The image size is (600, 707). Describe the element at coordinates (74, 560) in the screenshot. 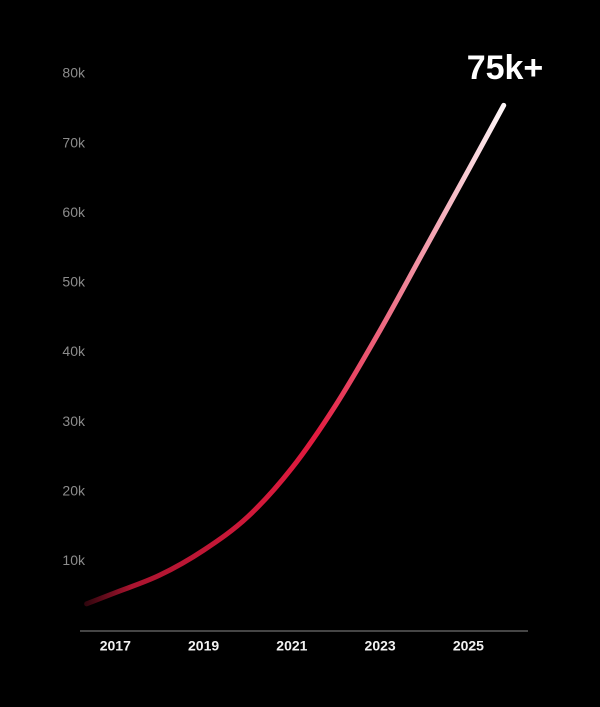

I see `y-tick-label: 10k` at that location.